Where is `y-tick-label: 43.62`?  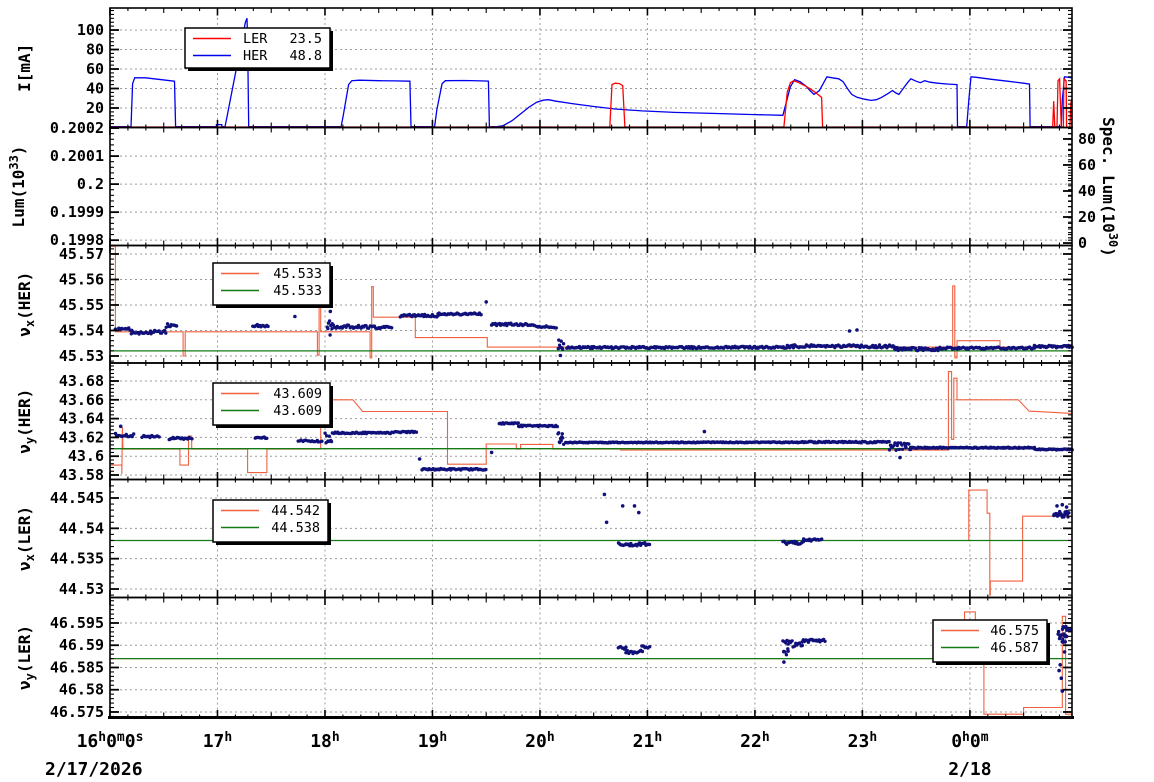
y-tick-label: 43.62 is located at coordinates (81, 437).